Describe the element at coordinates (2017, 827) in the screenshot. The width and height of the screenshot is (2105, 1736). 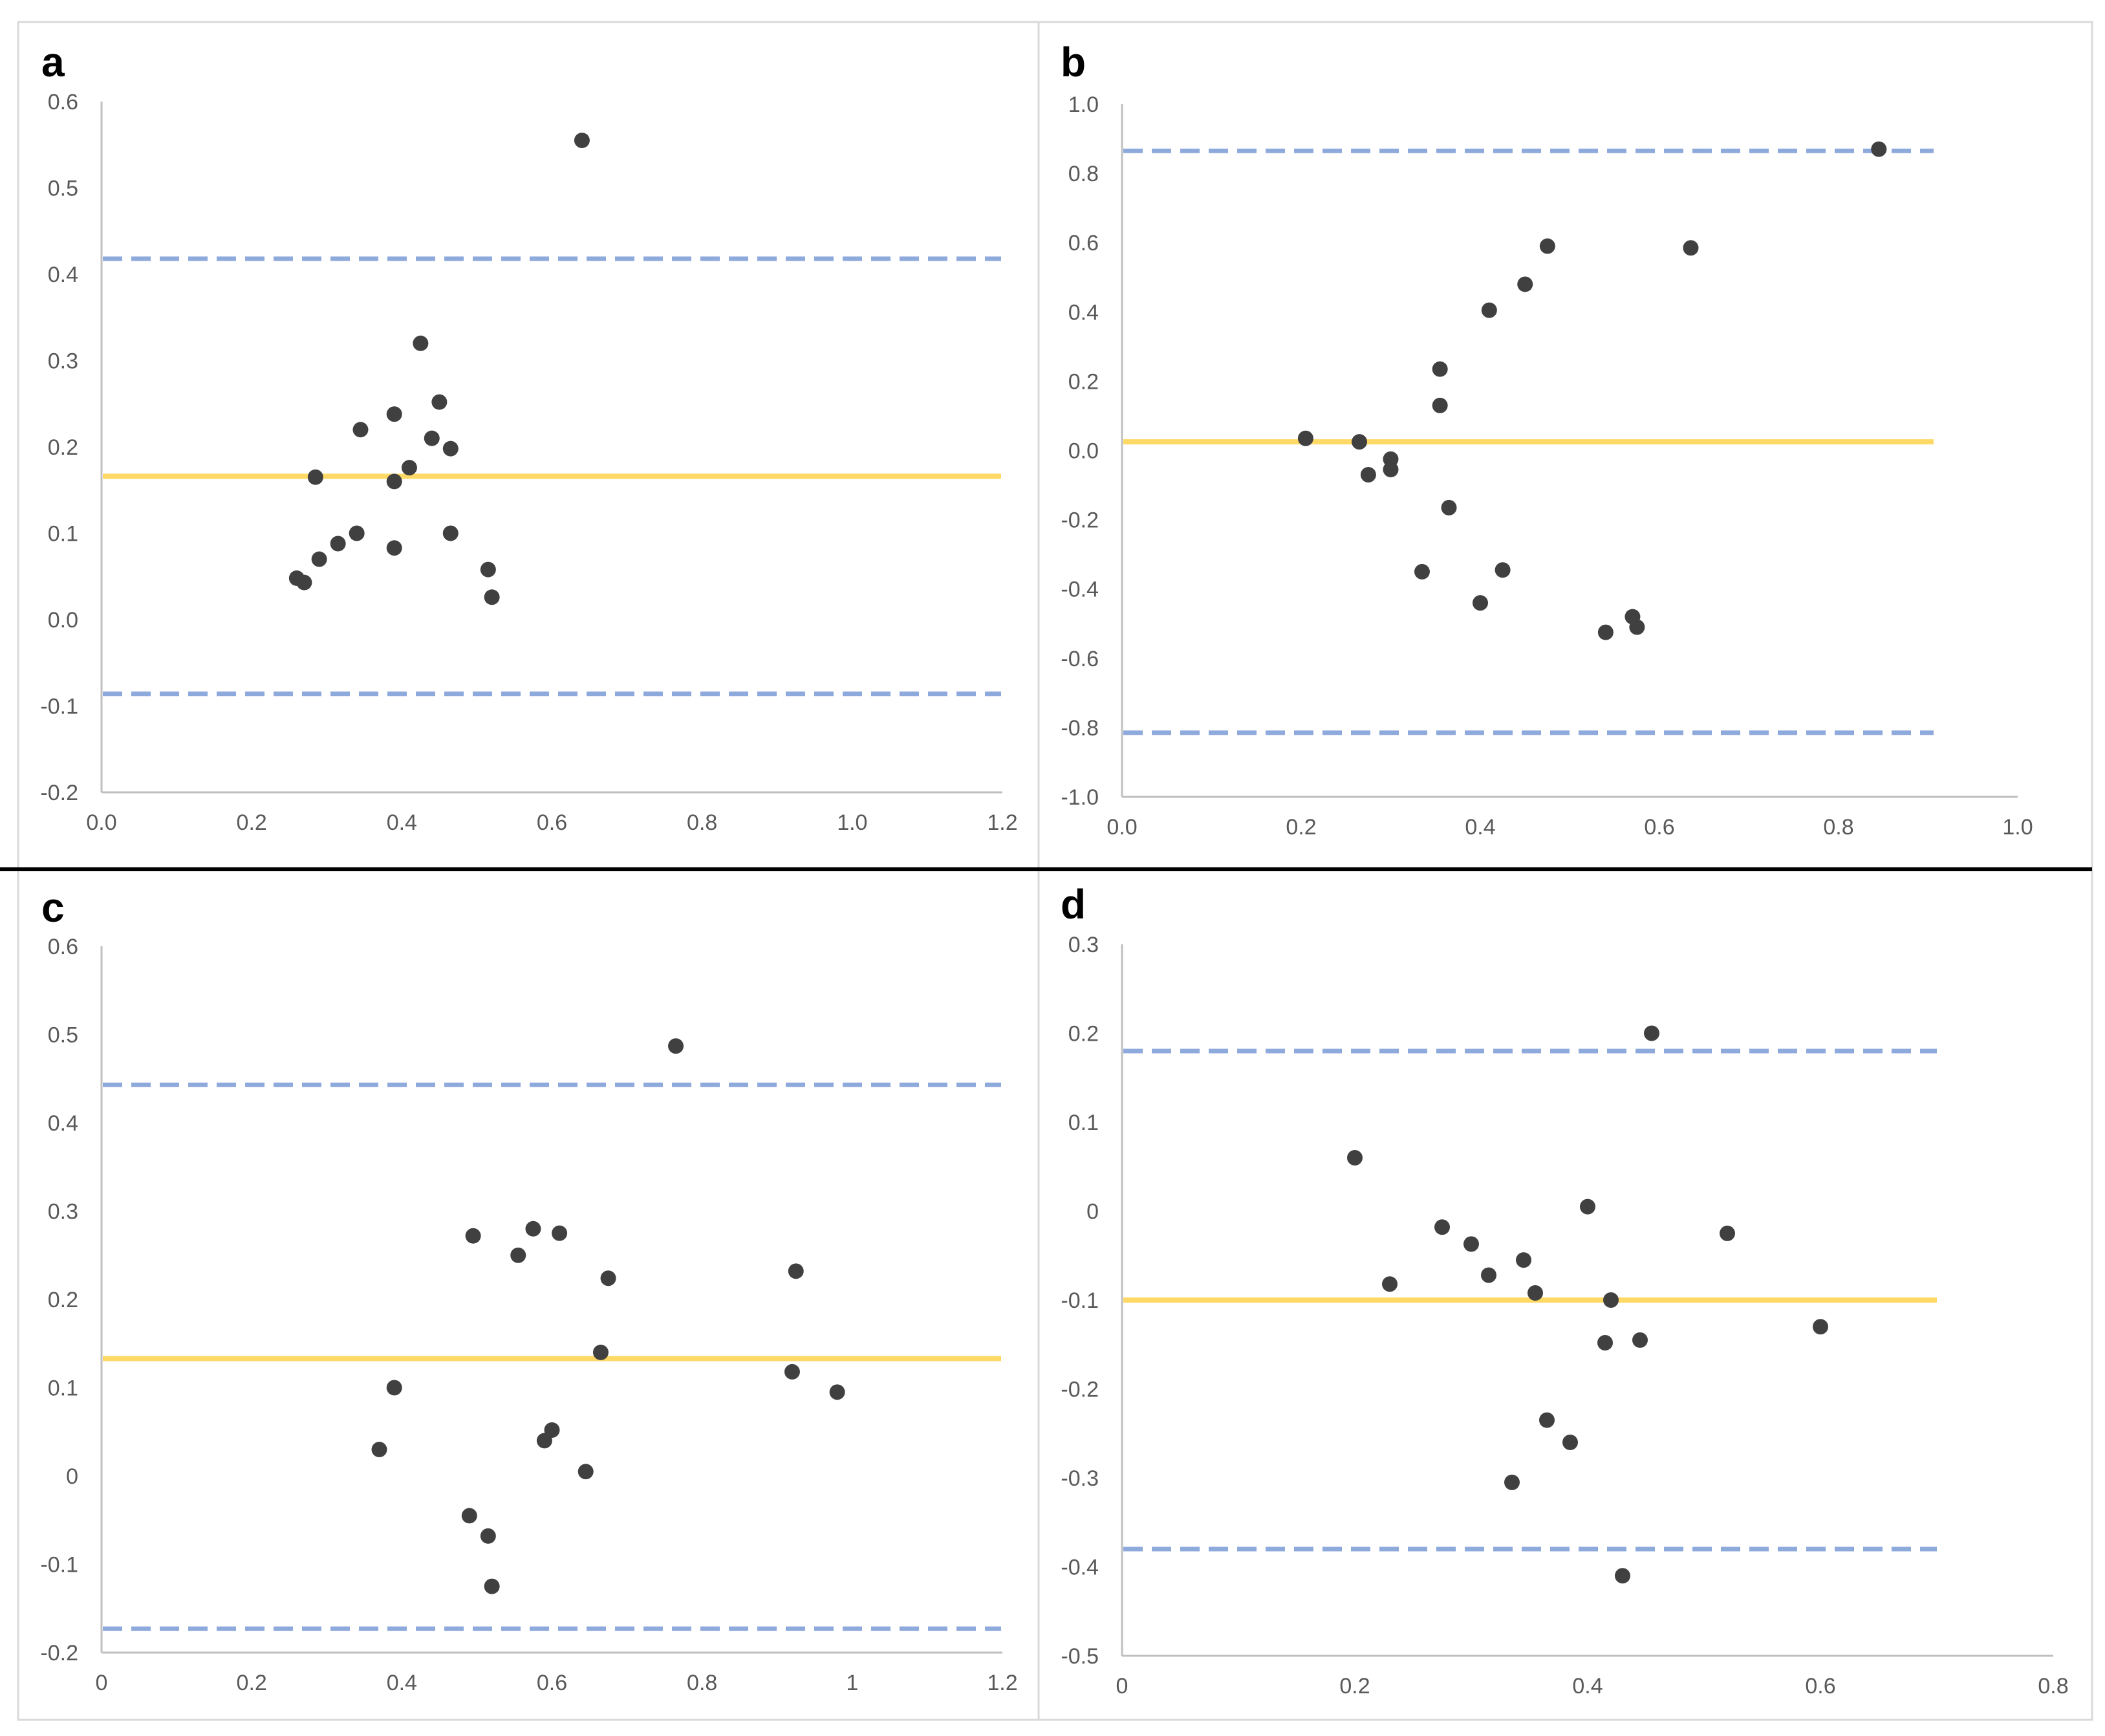
I see `x-tick-label: 1.0` at that location.